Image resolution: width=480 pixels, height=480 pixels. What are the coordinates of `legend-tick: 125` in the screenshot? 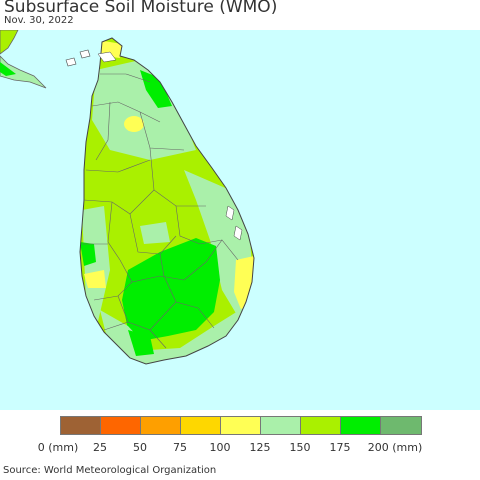 It's located at (260, 447).